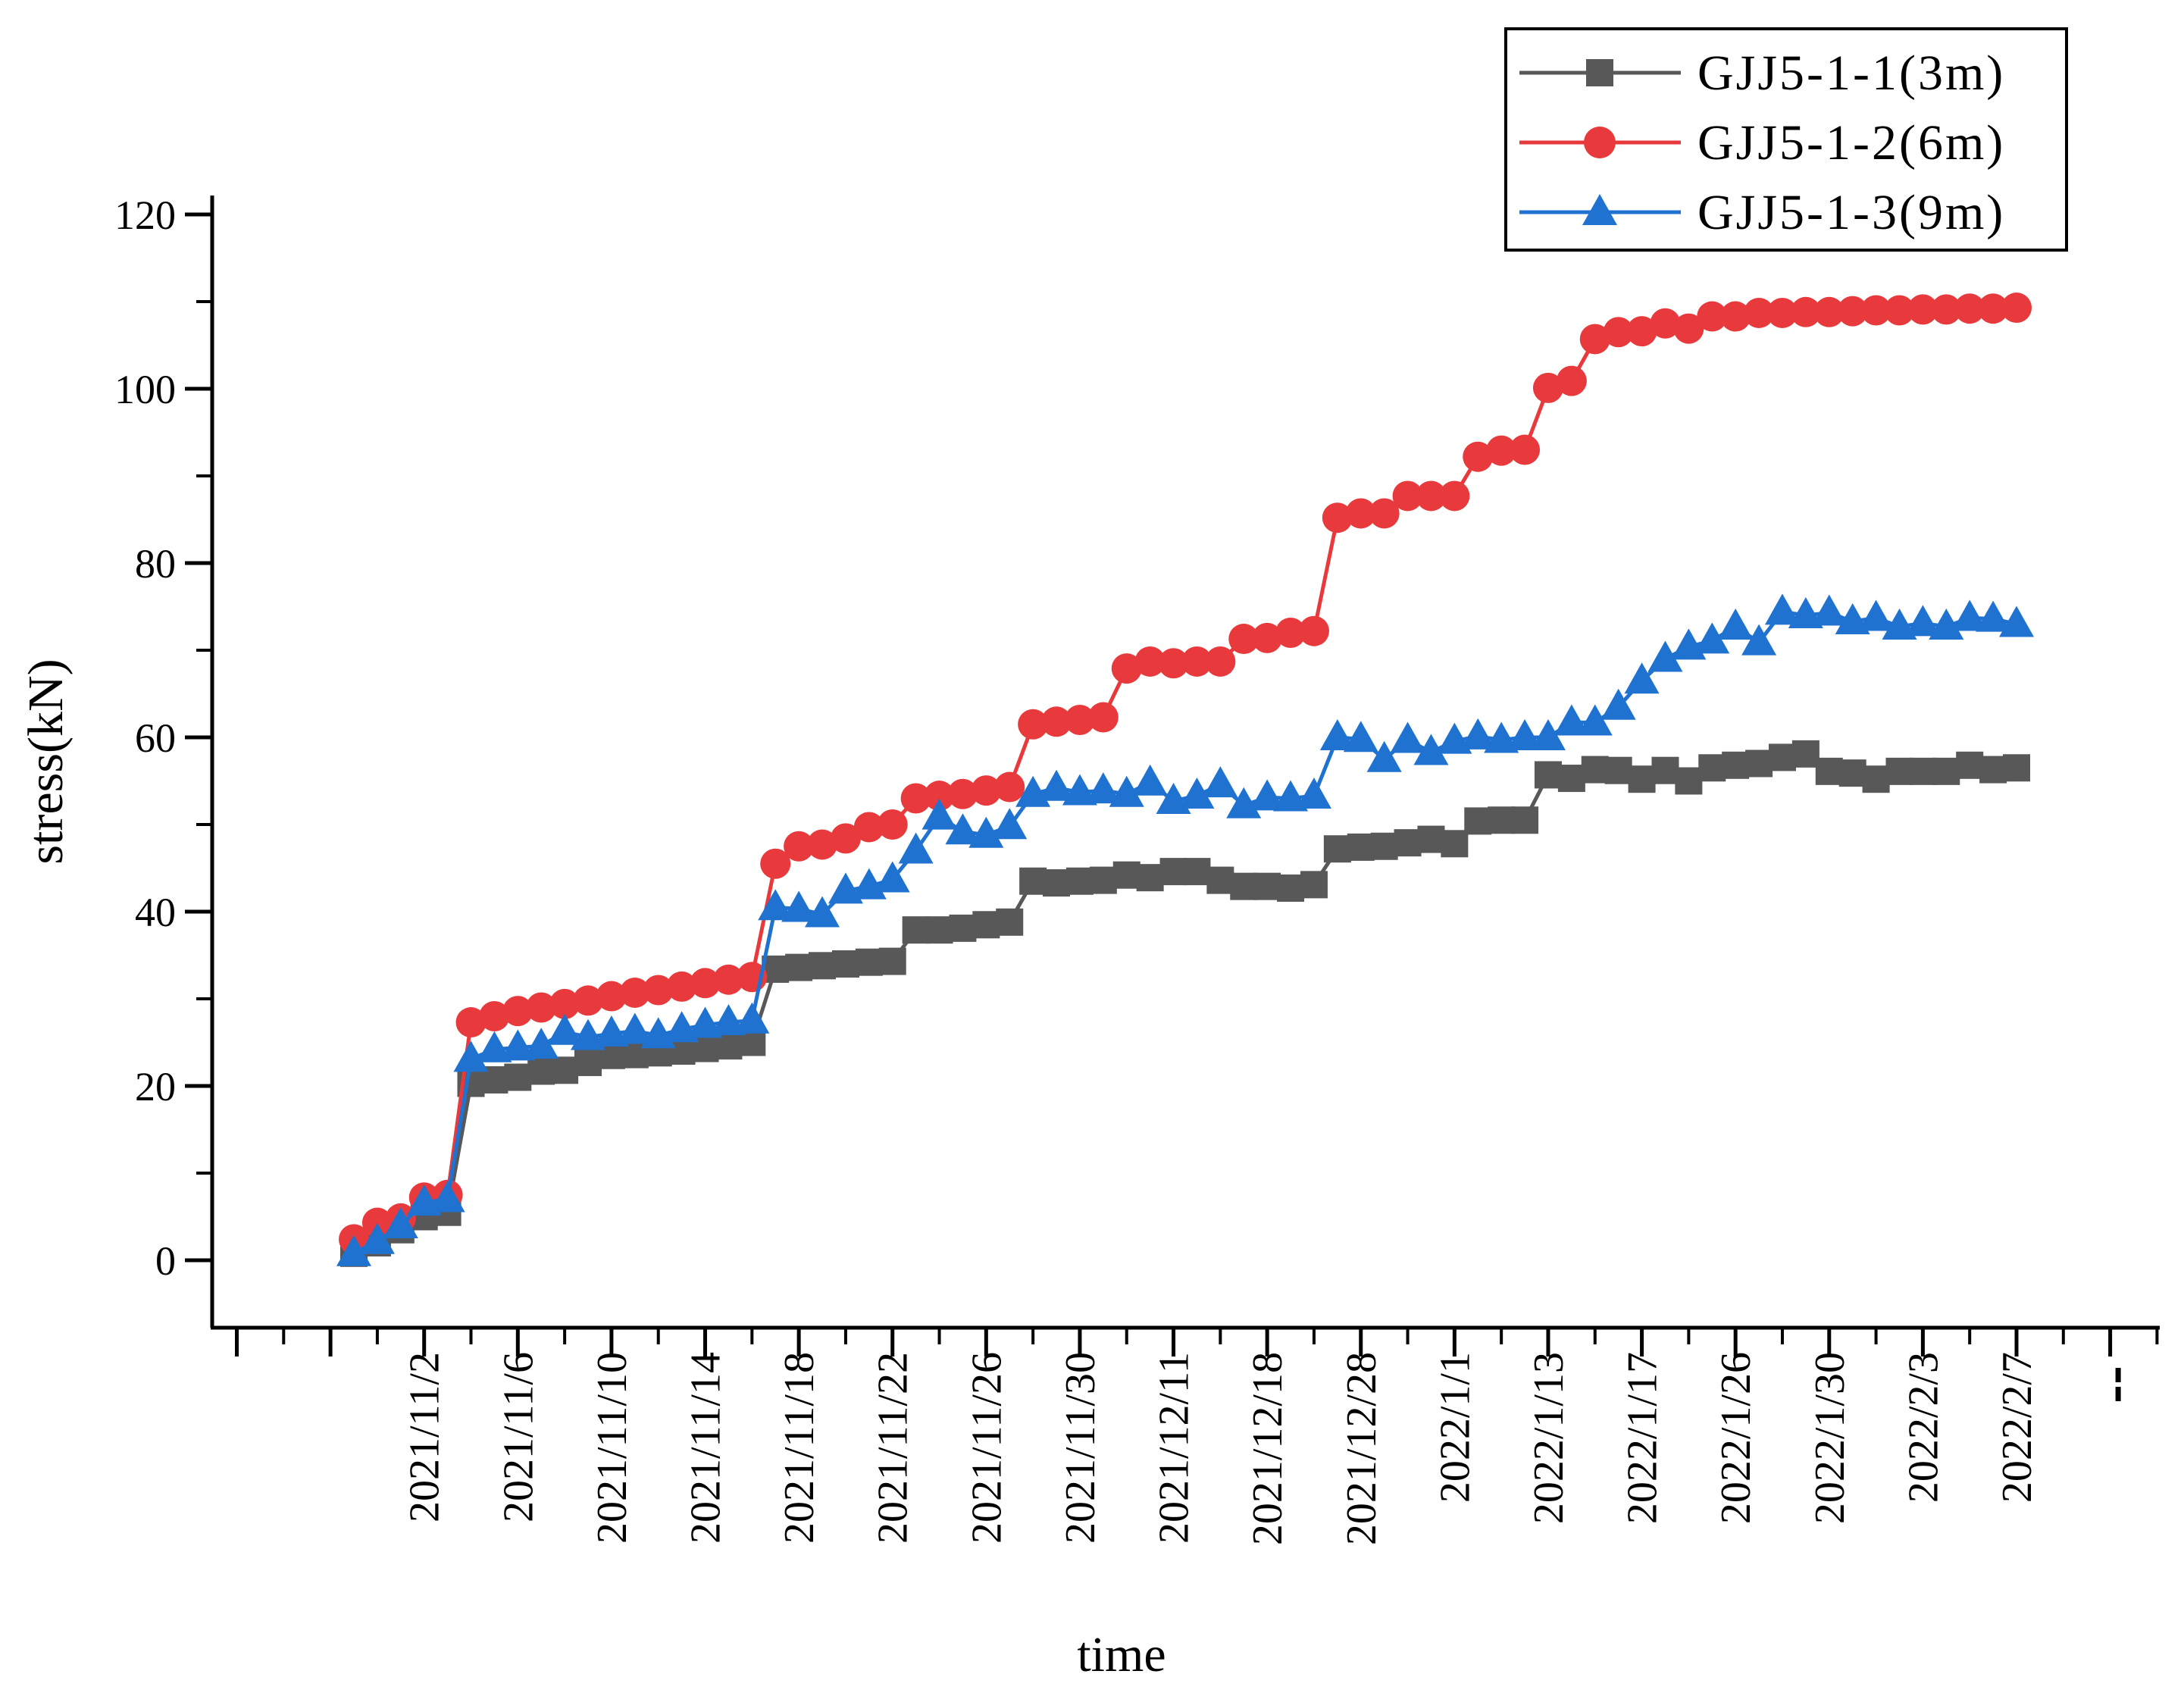  I want to click on legend-item-gjj5-1-2-6m: GJJ5-1-2(6m), so click(1762, 143).